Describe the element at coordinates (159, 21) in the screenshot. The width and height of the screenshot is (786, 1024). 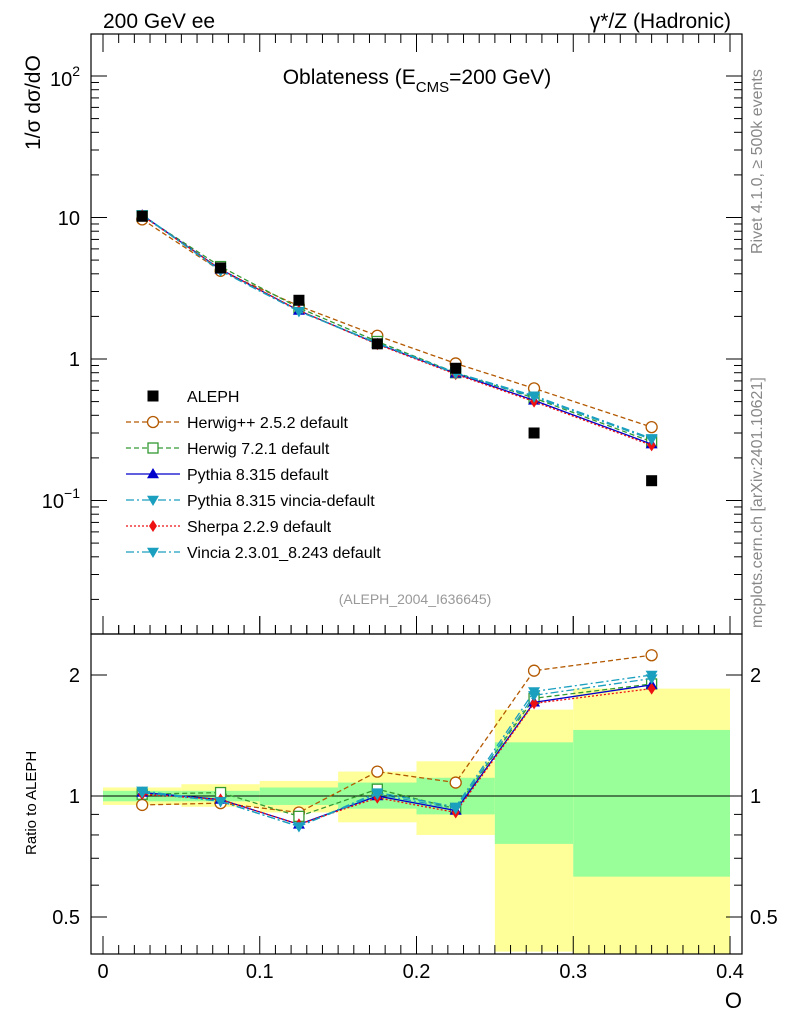
I see `header-left: 200 GeV ee` at that location.